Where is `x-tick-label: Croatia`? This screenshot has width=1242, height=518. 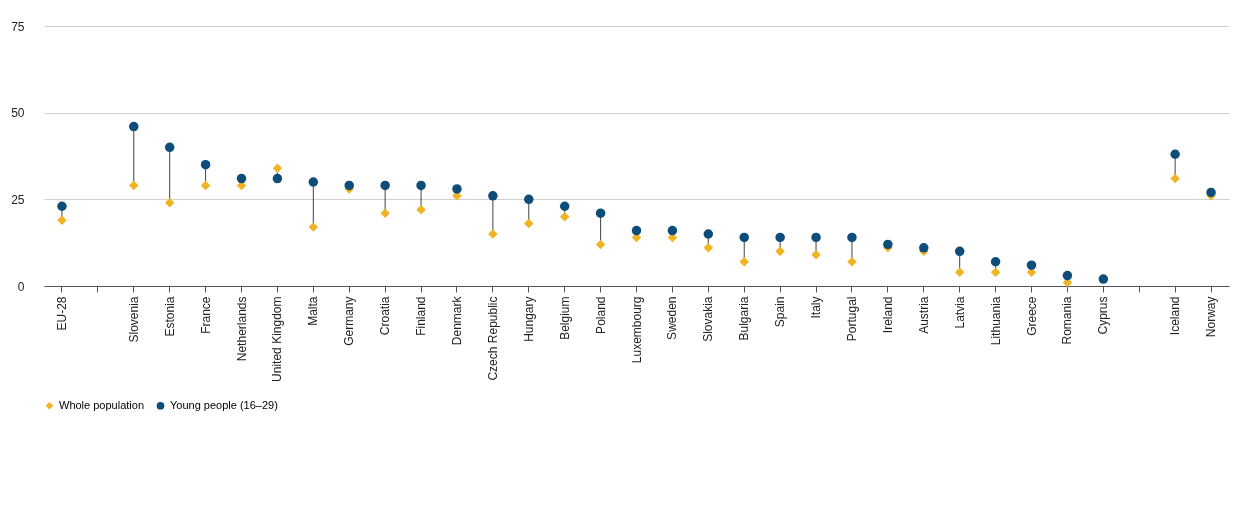
x-tick-label: Croatia is located at coordinates (385, 316).